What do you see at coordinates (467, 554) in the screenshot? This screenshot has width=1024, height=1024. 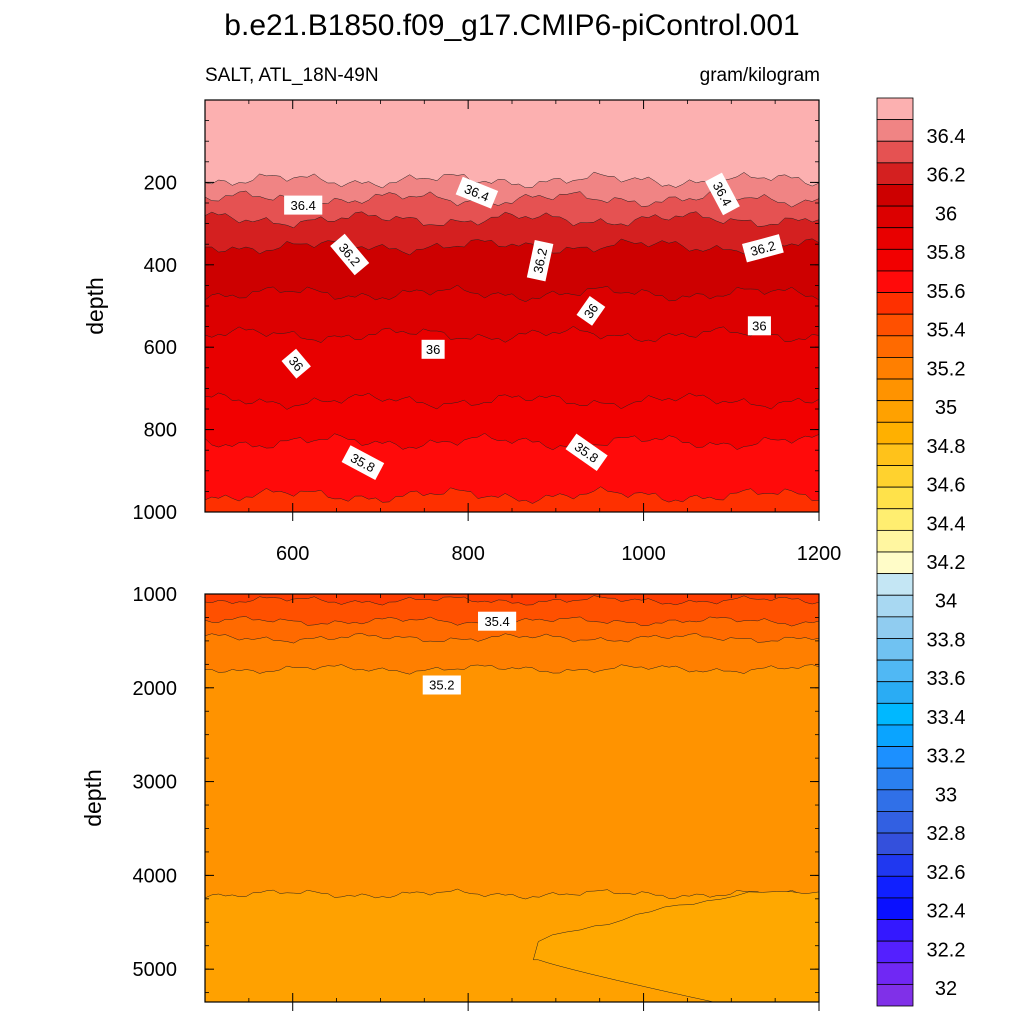 I see `upper-x-tick-label: 800` at bounding box center [467, 554].